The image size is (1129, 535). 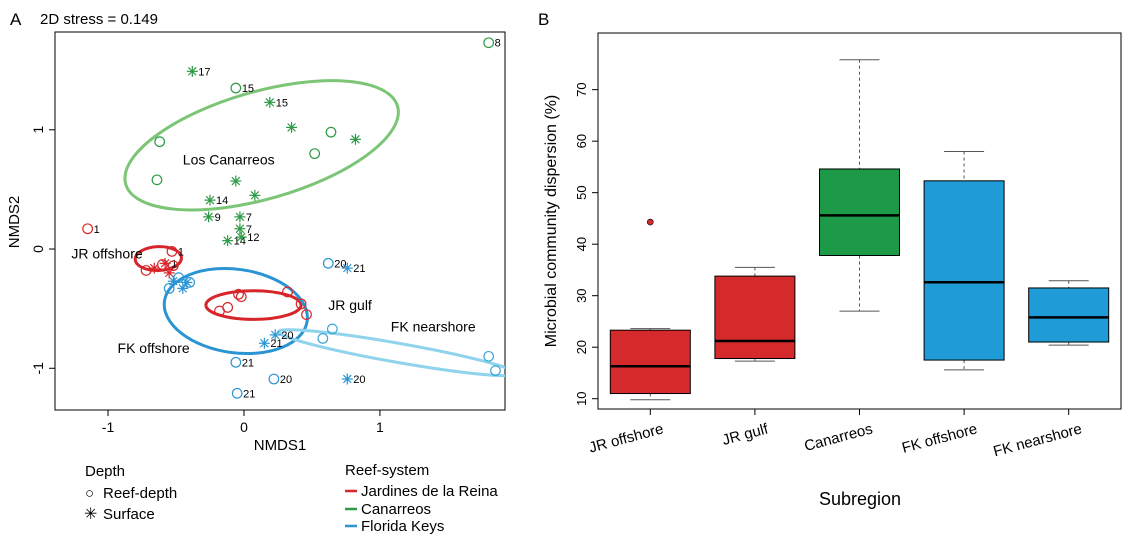 What do you see at coordinates (350, 305) in the screenshot?
I see `ellipse-label: JR gulf` at bounding box center [350, 305].